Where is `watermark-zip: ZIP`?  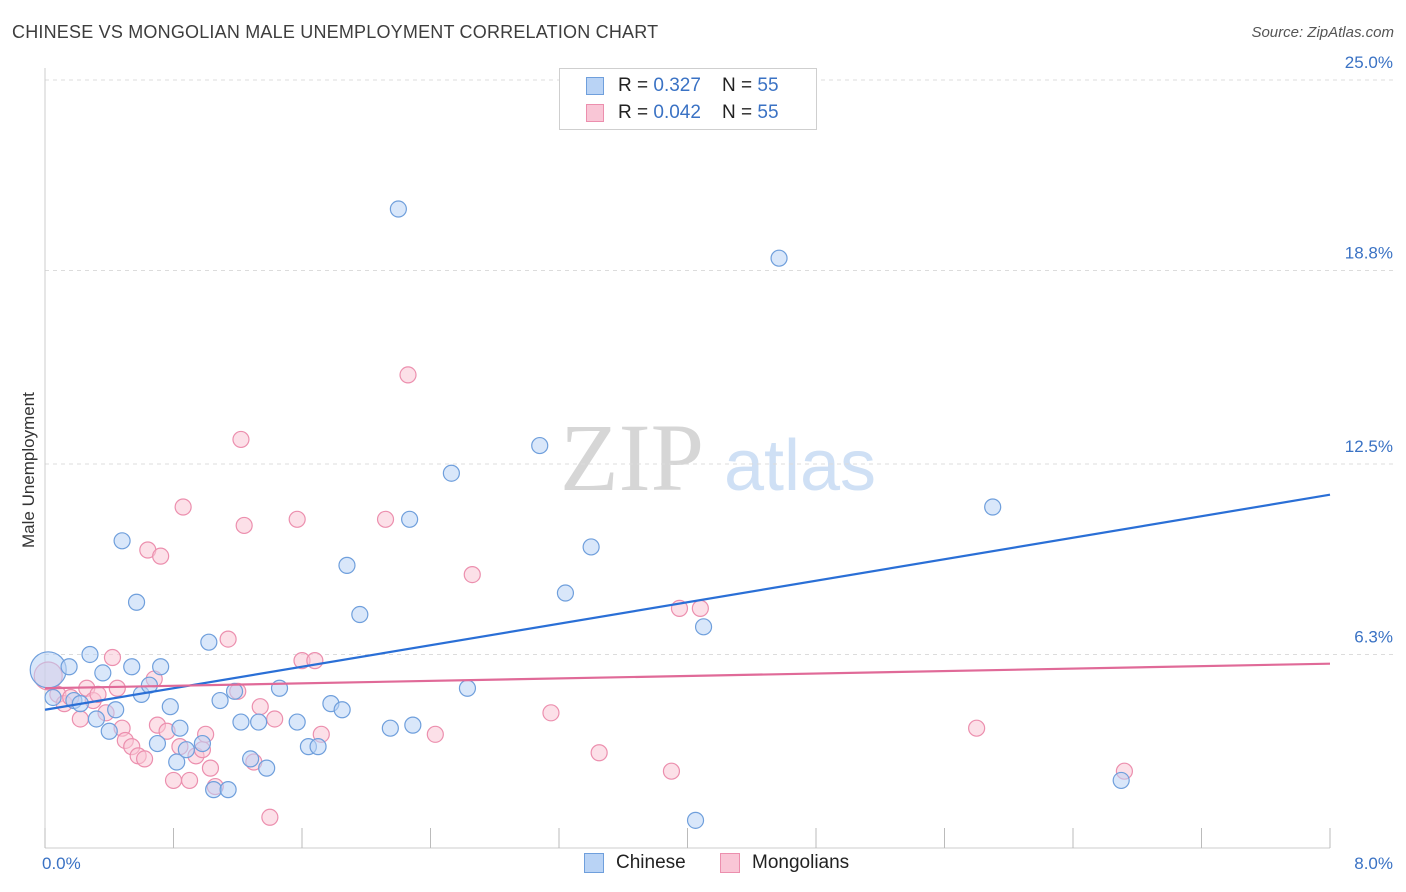 watermark-zip: ZIP is located at coordinates (632, 457).